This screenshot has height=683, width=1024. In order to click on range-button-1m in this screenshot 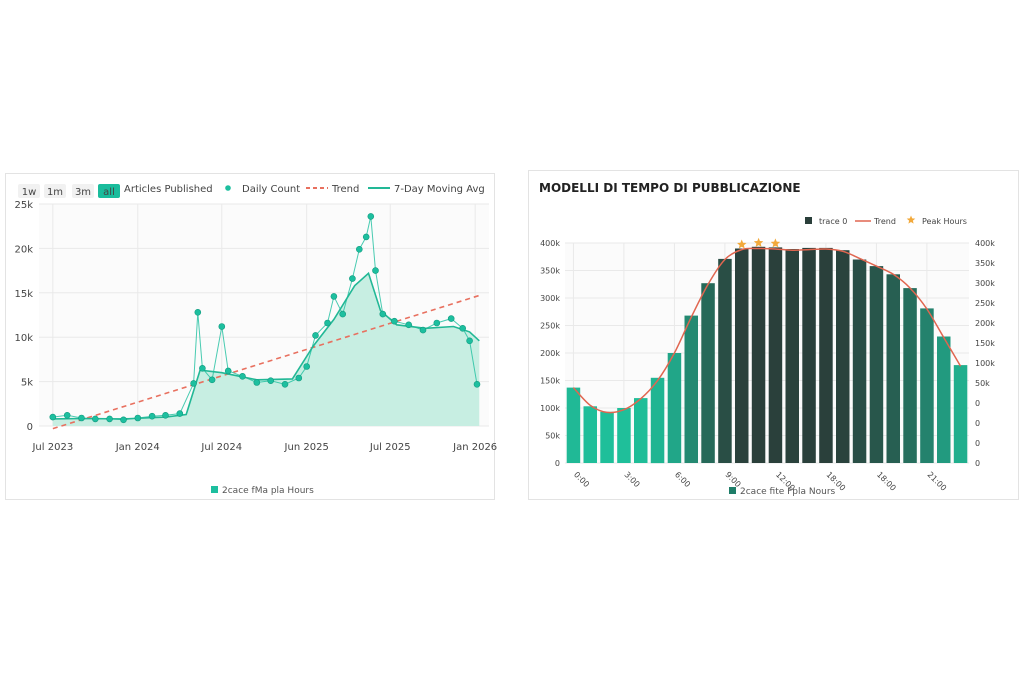, I will do `click(55, 191)`.